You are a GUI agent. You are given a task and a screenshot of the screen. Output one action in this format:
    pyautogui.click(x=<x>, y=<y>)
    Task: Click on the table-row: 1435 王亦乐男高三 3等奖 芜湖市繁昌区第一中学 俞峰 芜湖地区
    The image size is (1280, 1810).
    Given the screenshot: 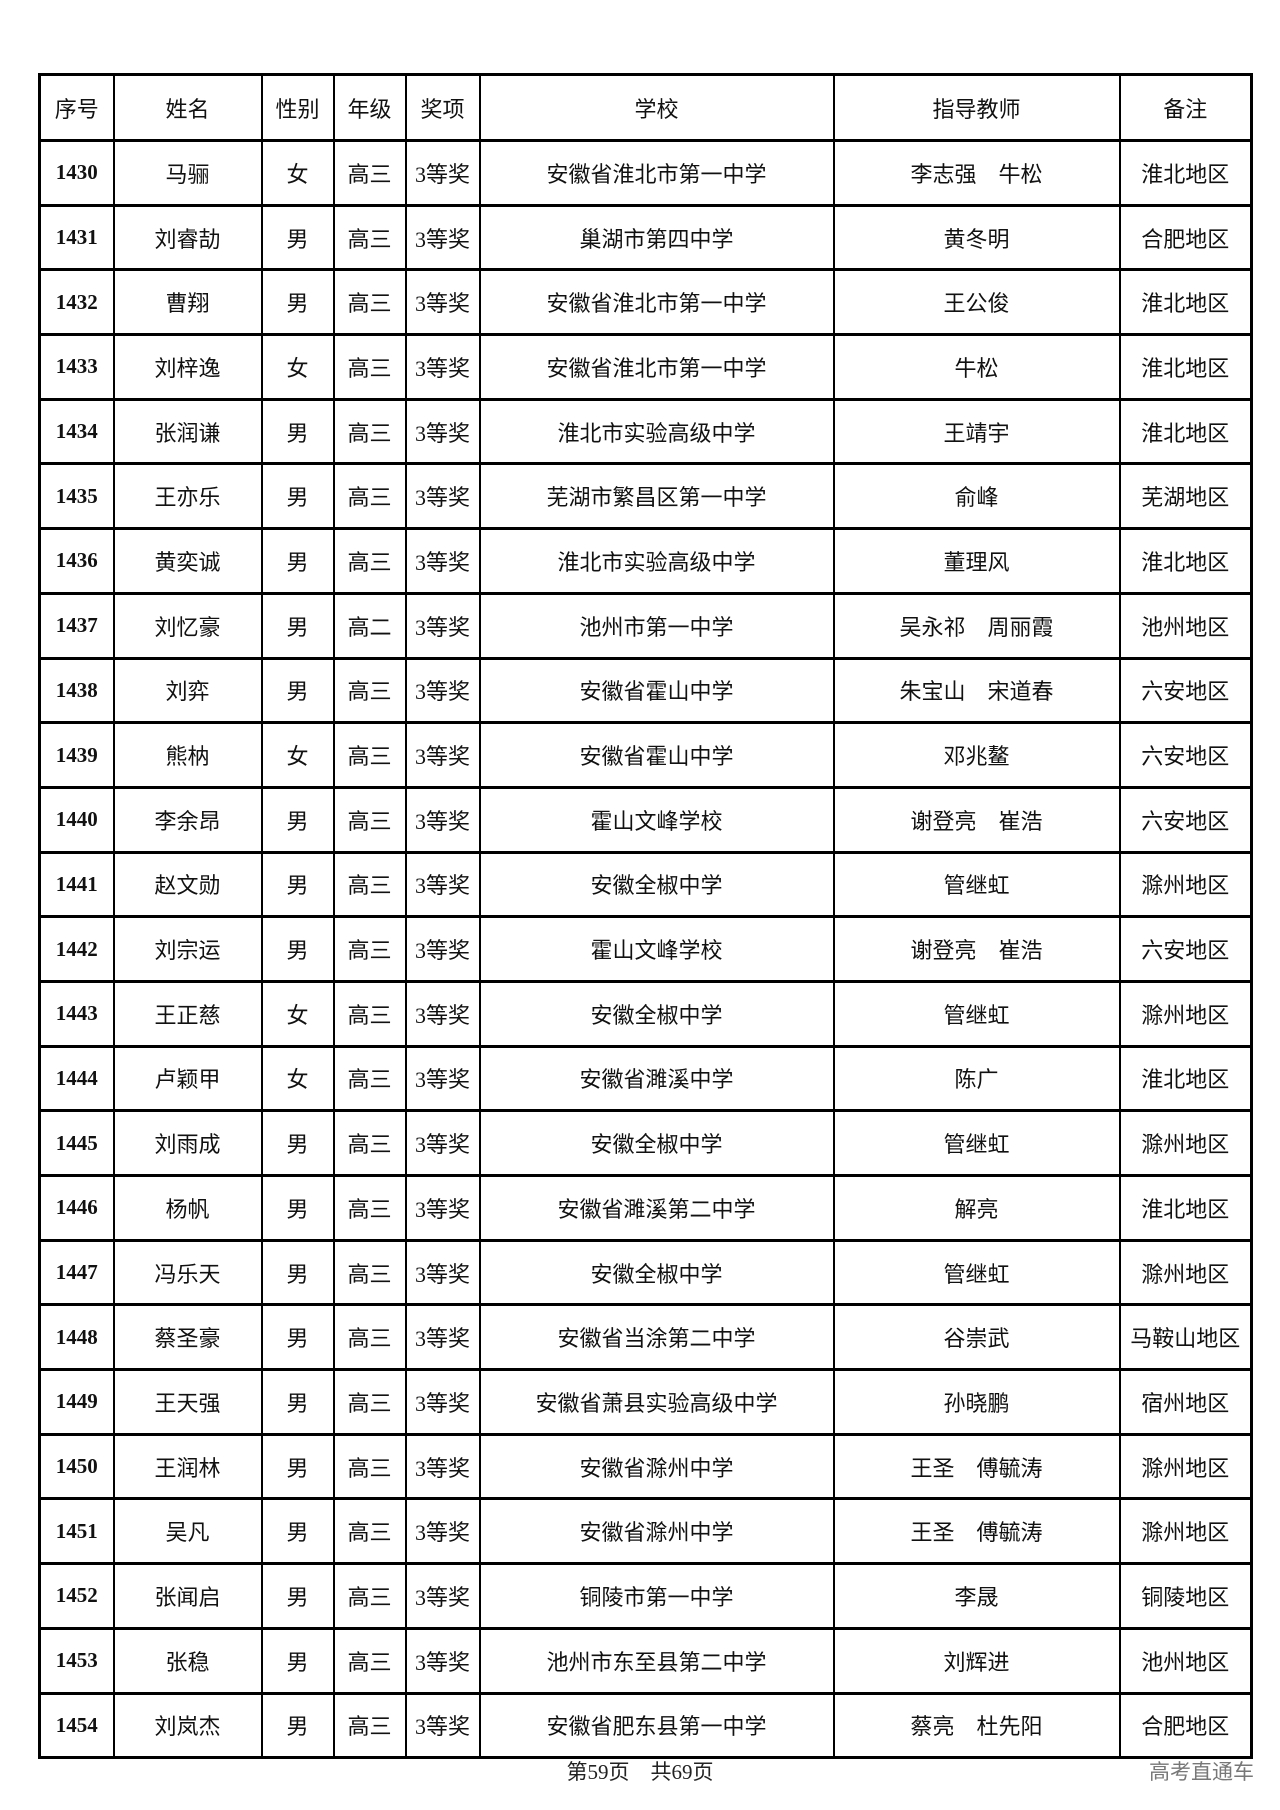 What is the action you would take?
    pyautogui.click(x=645, y=496)
    